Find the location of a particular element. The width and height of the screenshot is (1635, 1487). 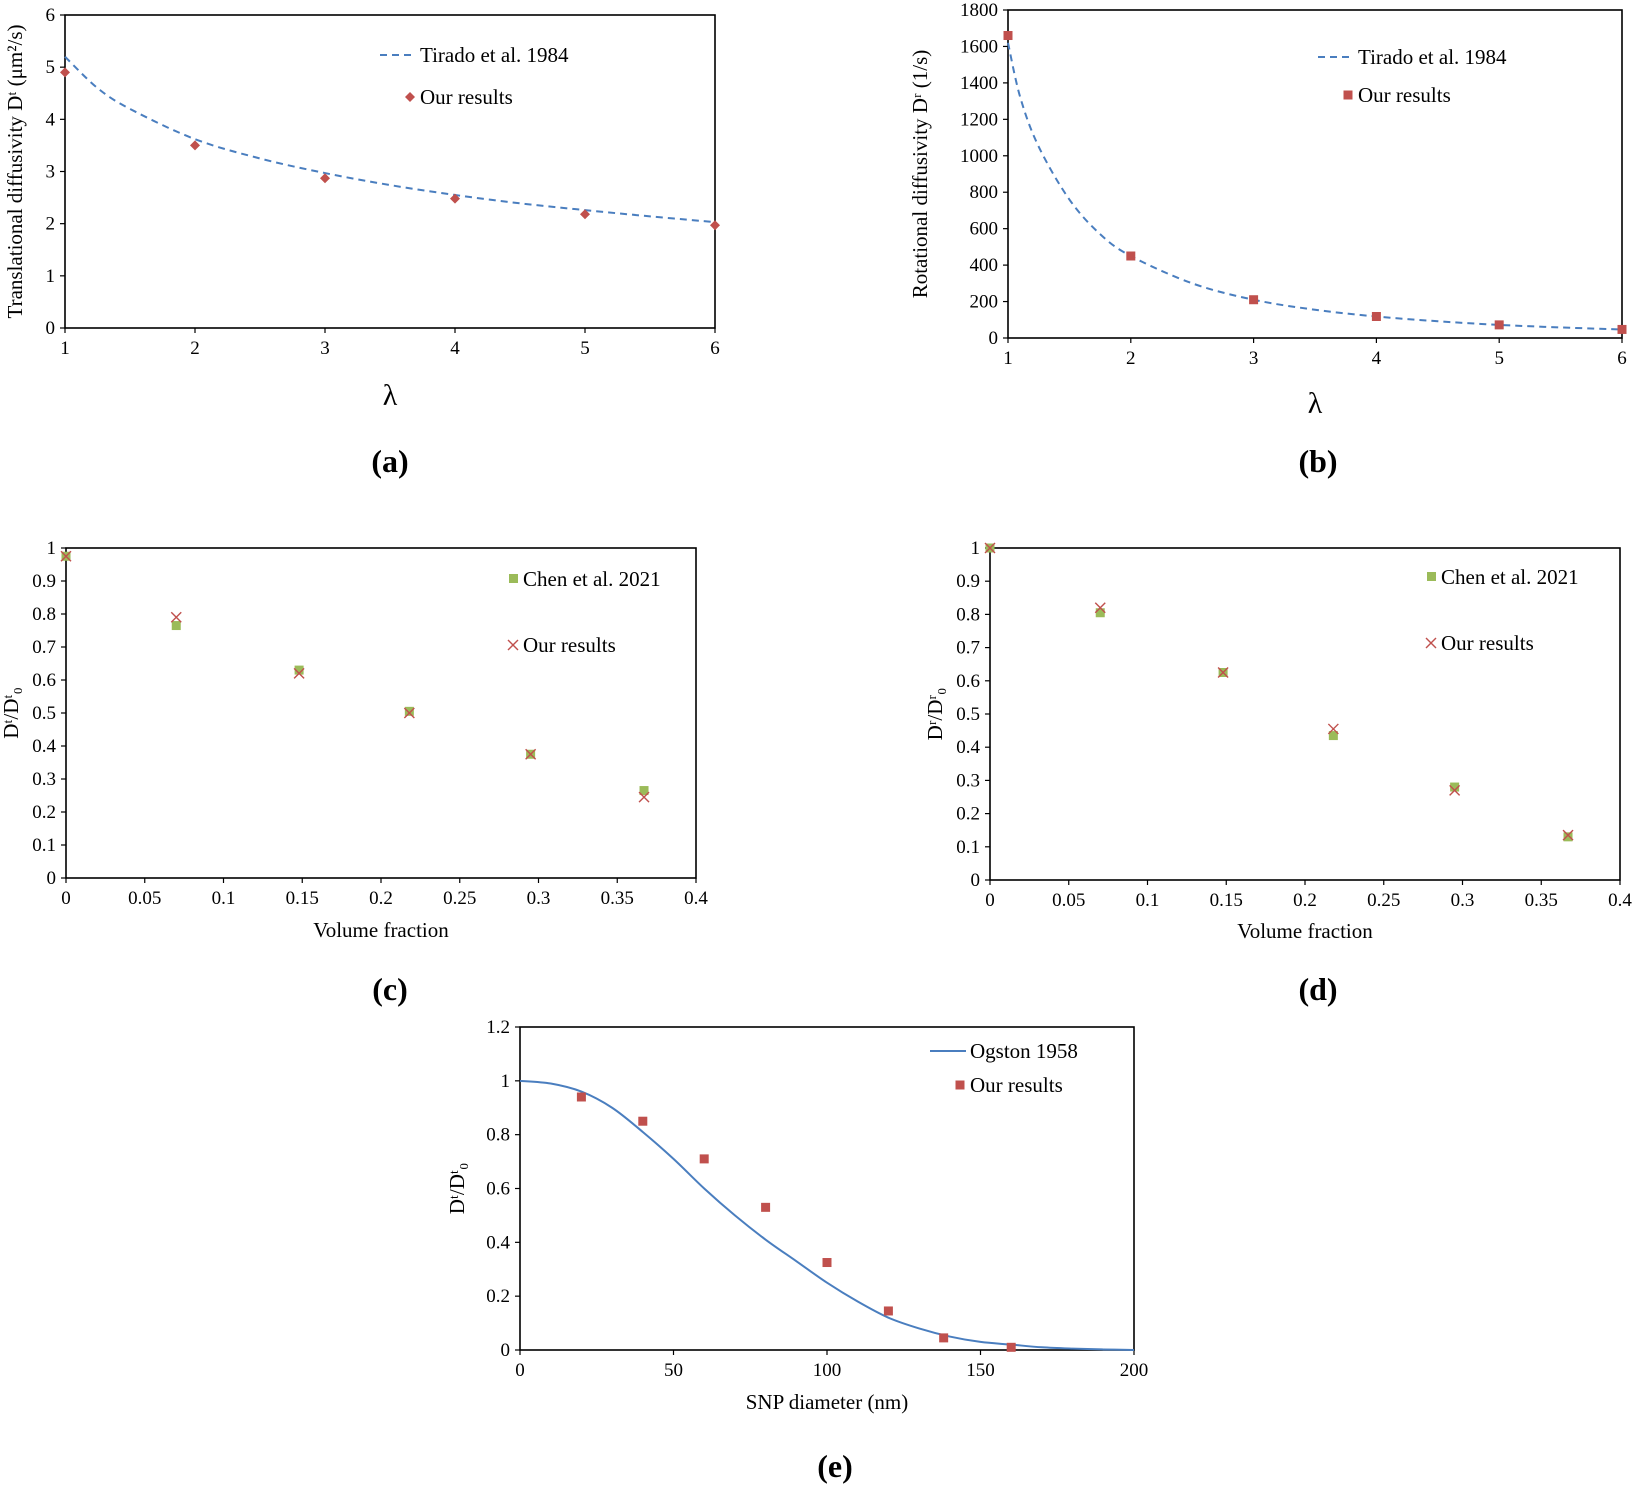

y-tick-label: 1400 is located at coordinates (979, 83).